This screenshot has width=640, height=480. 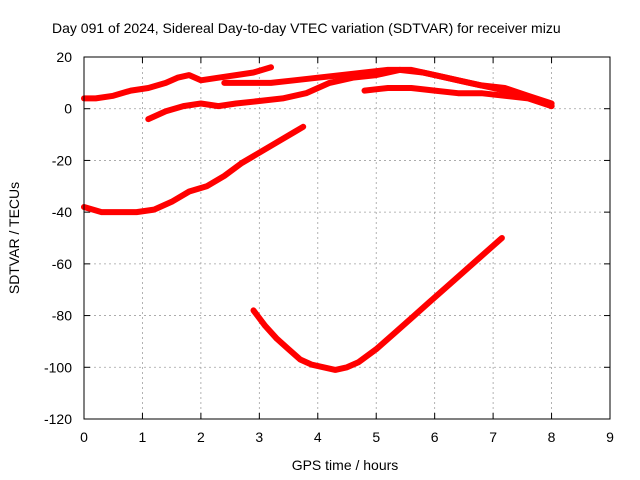 What do you see at coordinates (201, 437) in the screenshot?
I see `x-tick-label: 2` at bounding box center [201, 437].